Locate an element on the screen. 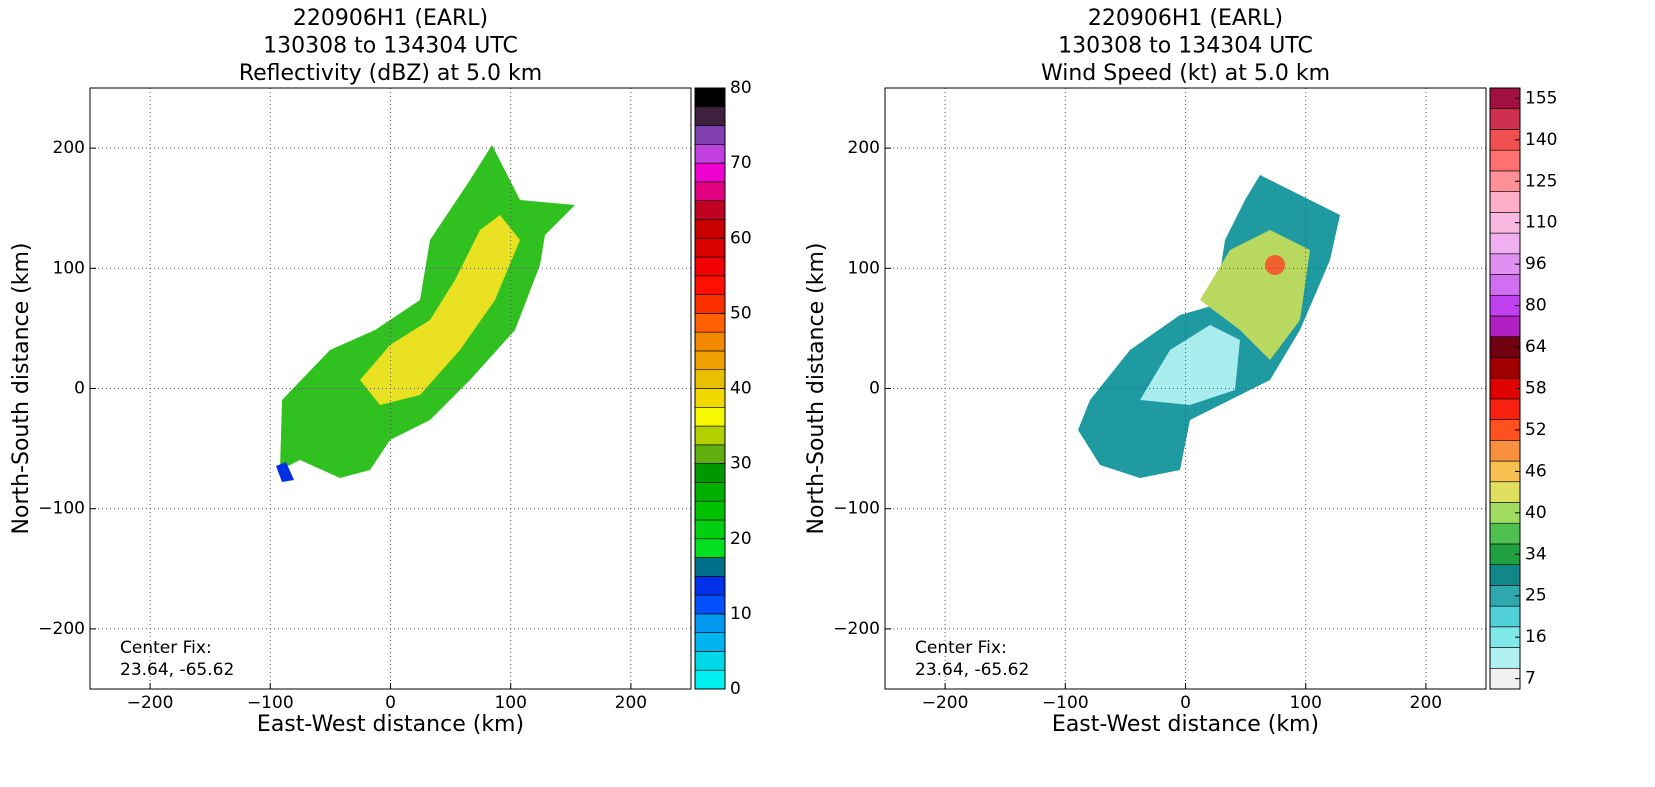  colorbar-tick-label: 125 is located at coordinates (1541, 181).